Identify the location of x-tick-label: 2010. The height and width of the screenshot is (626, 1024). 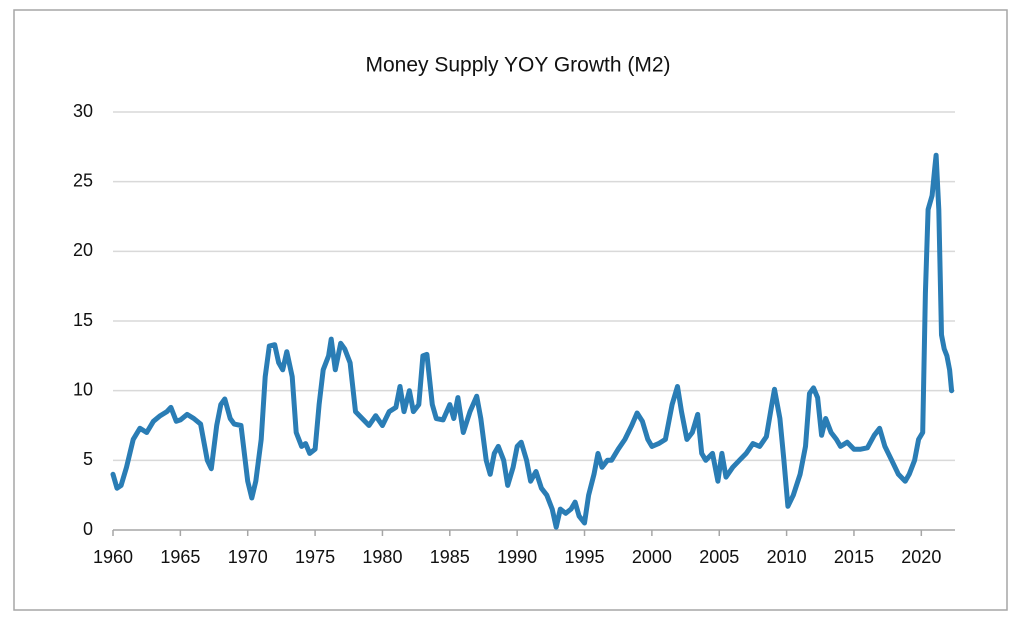
(787, 557).